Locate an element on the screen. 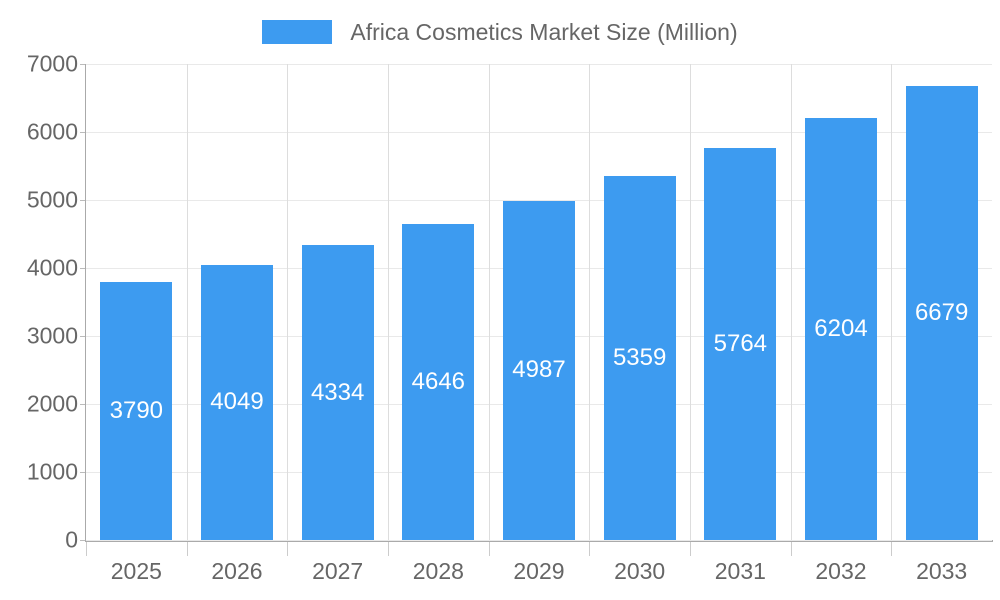 Image resolution: width=1000 pixels, height=600 pixels. x-axis-line is located at coordinates (539, 541).